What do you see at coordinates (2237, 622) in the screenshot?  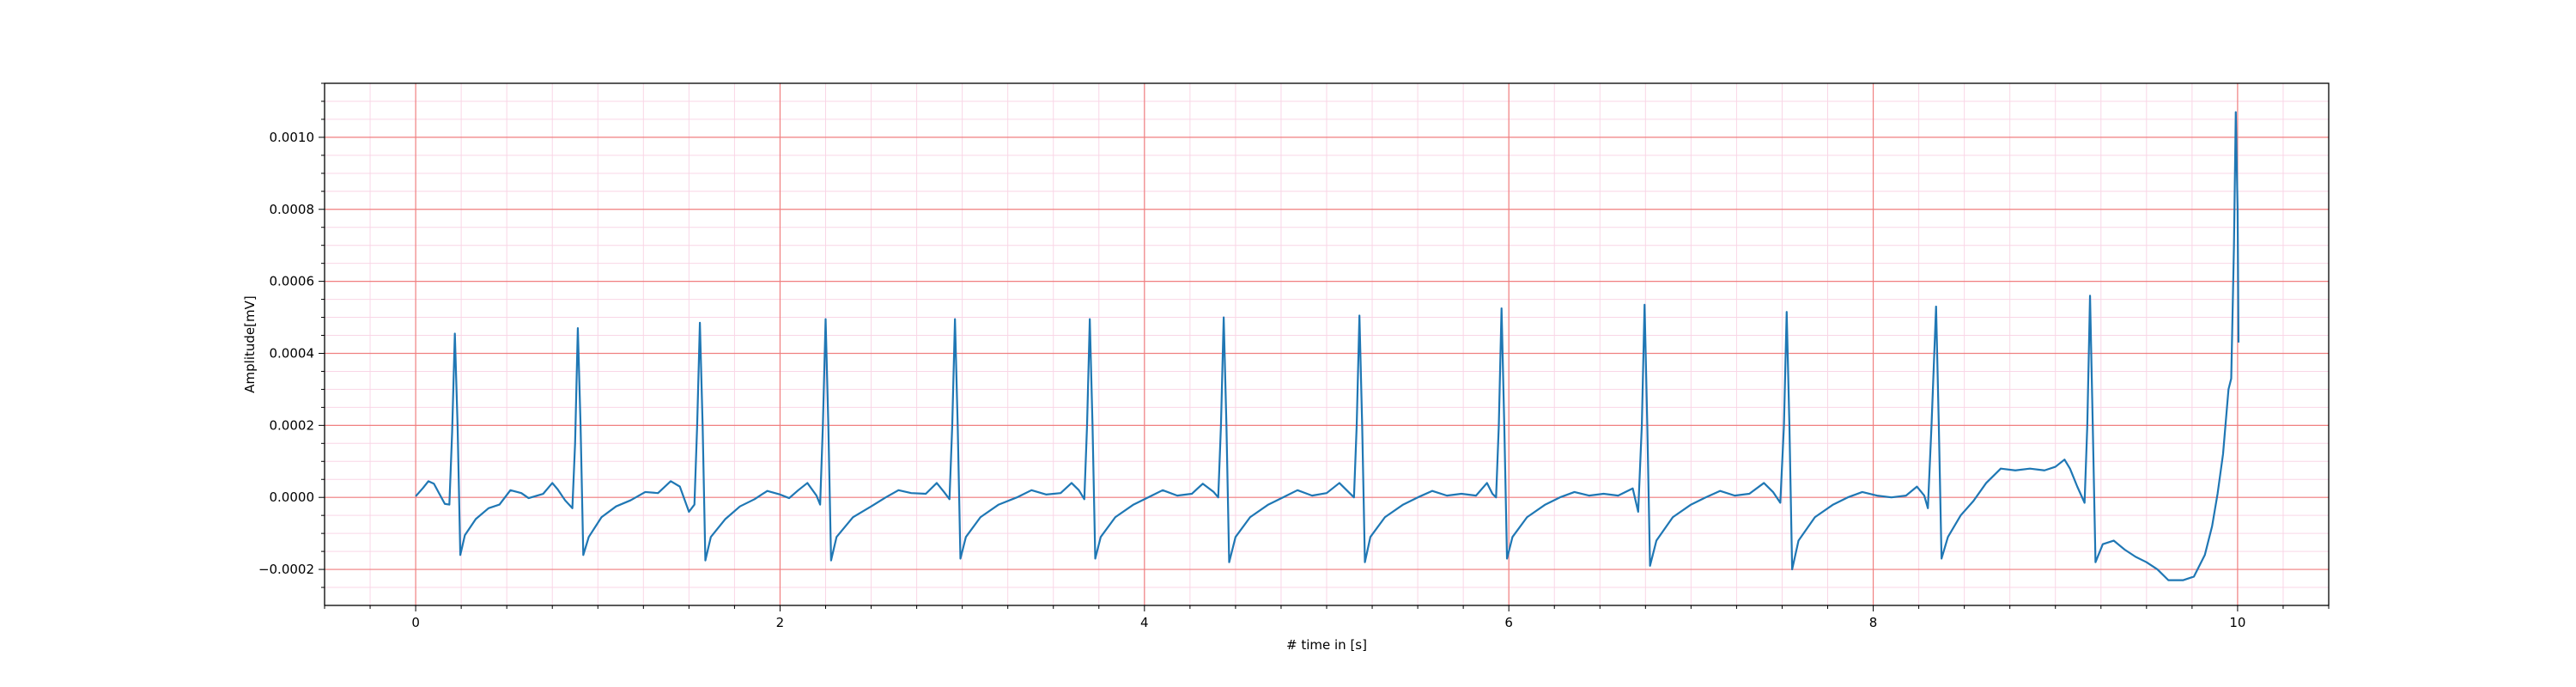 I see `x-tick-label: 10` at bounding box center [2237, 622].